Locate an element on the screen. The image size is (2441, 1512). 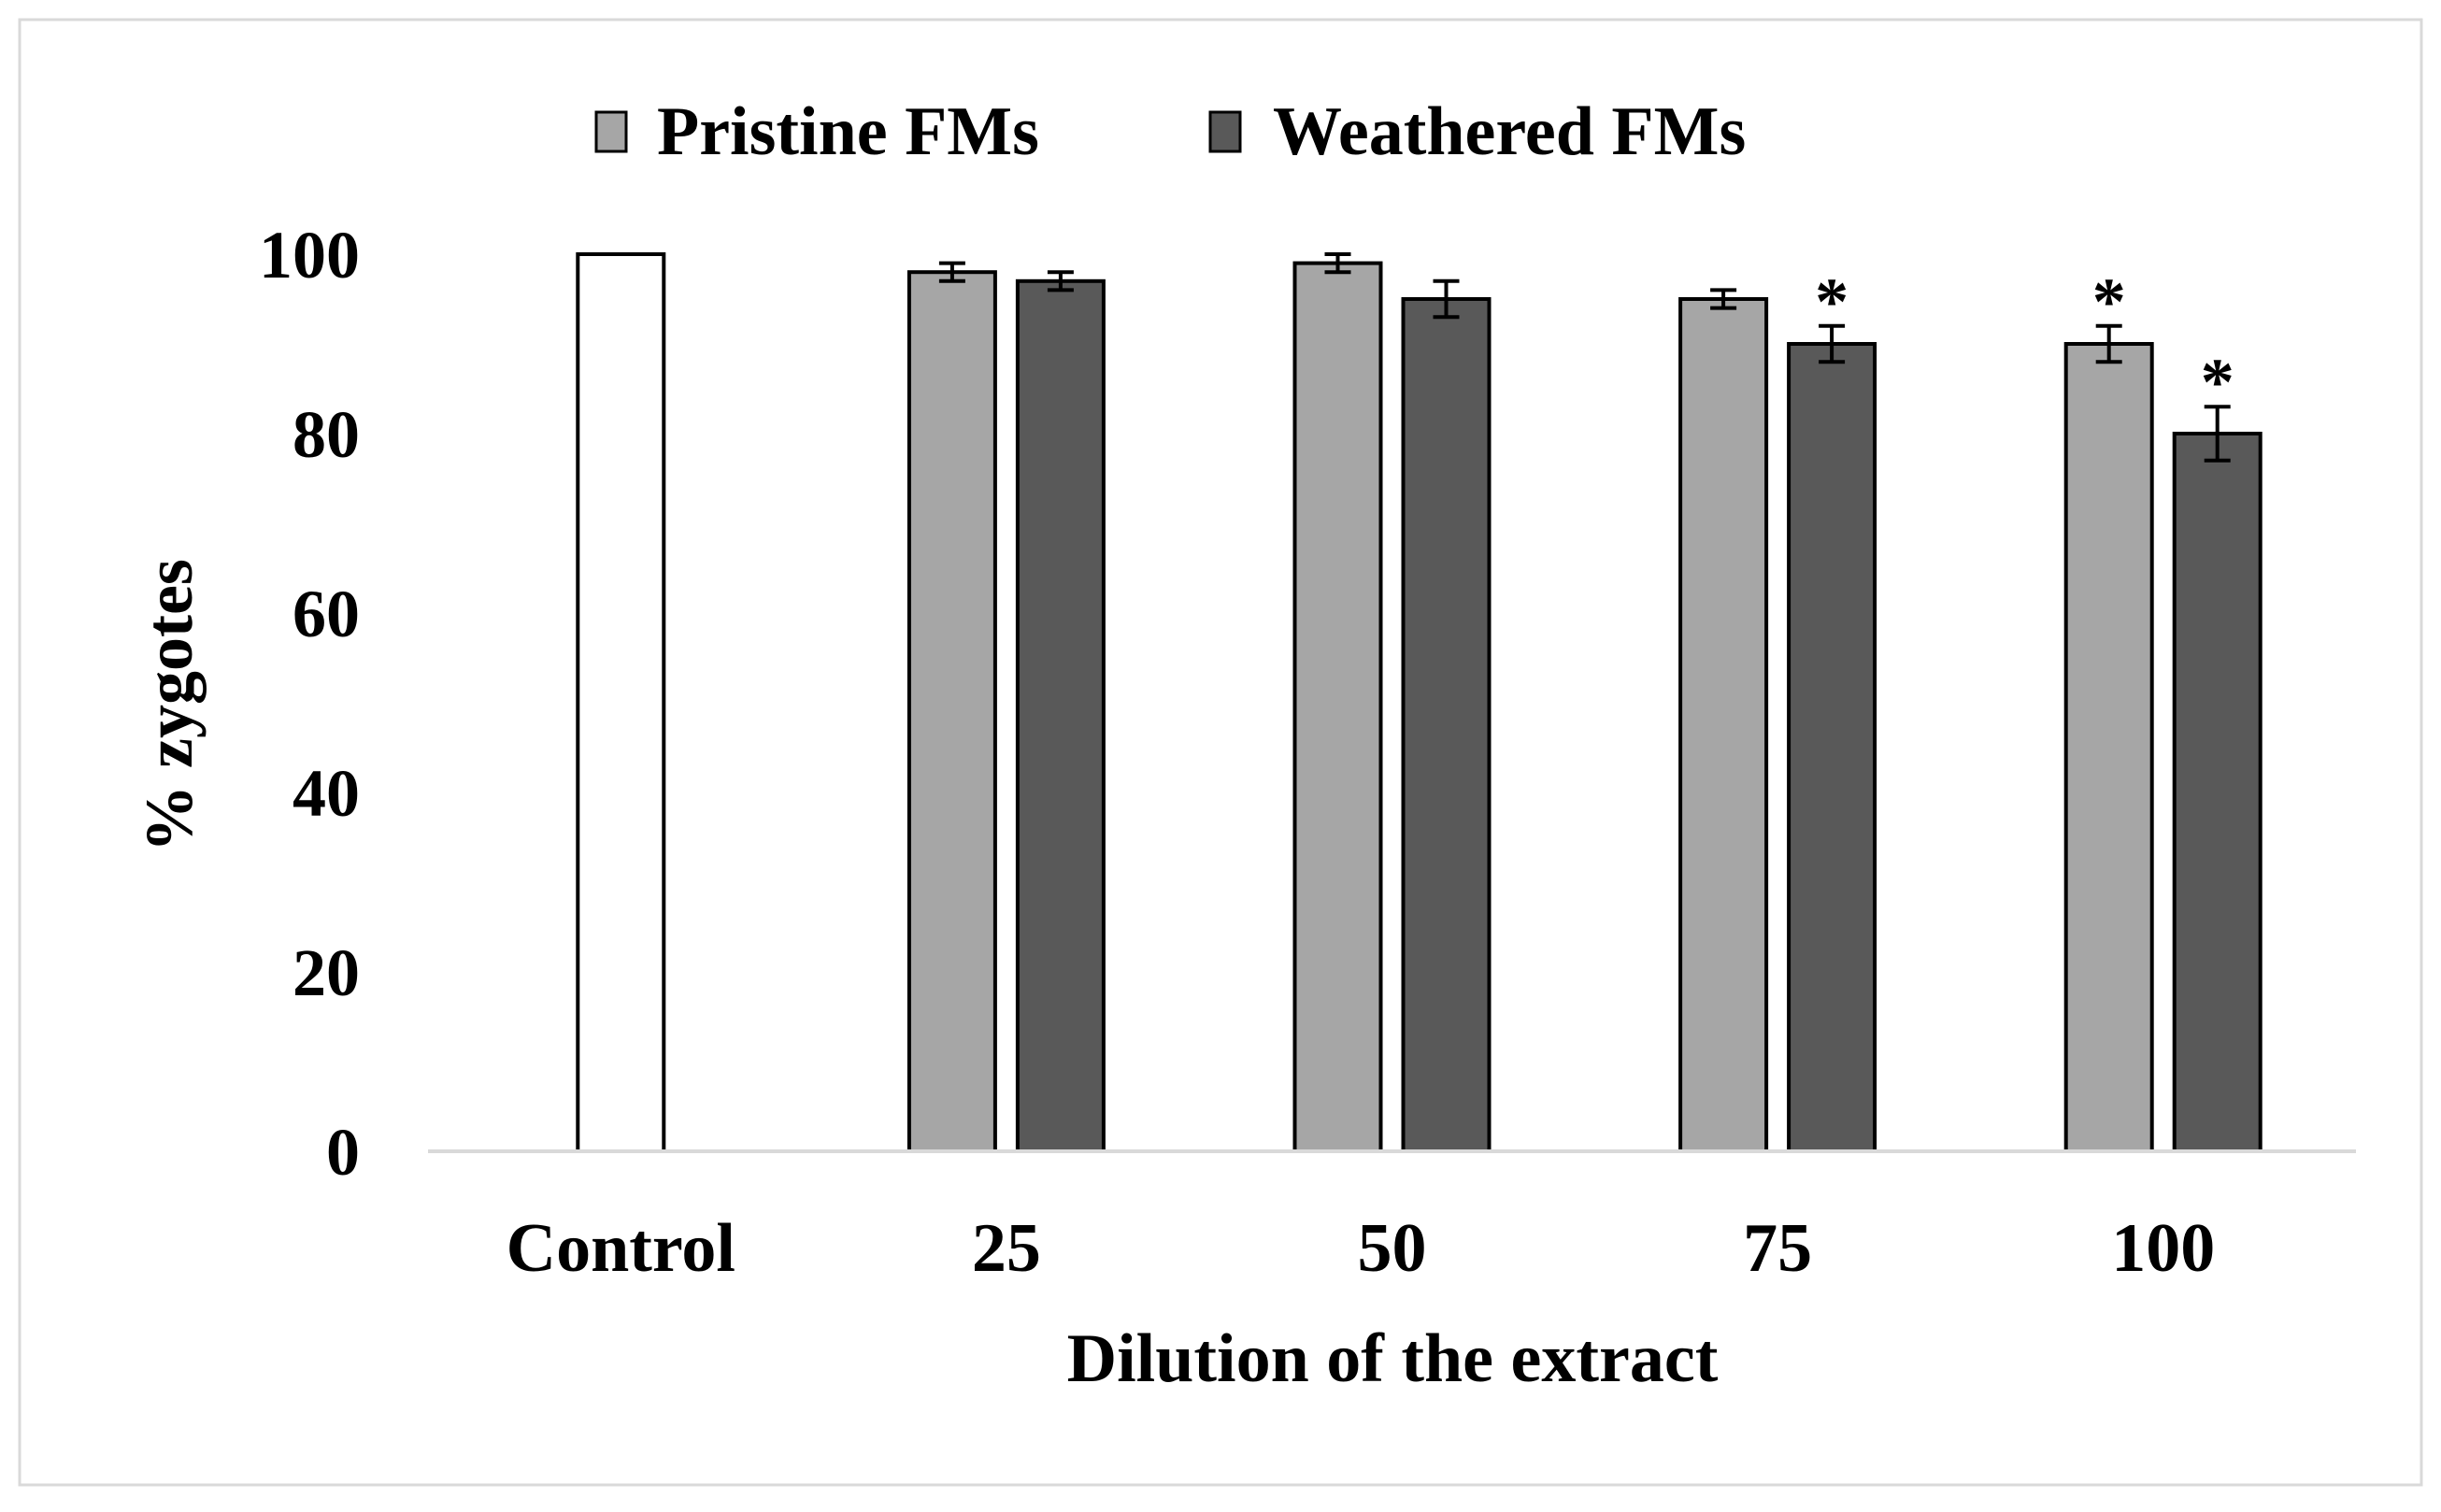
x-tick-label: 50 is located at coordinates (1392, 1248).